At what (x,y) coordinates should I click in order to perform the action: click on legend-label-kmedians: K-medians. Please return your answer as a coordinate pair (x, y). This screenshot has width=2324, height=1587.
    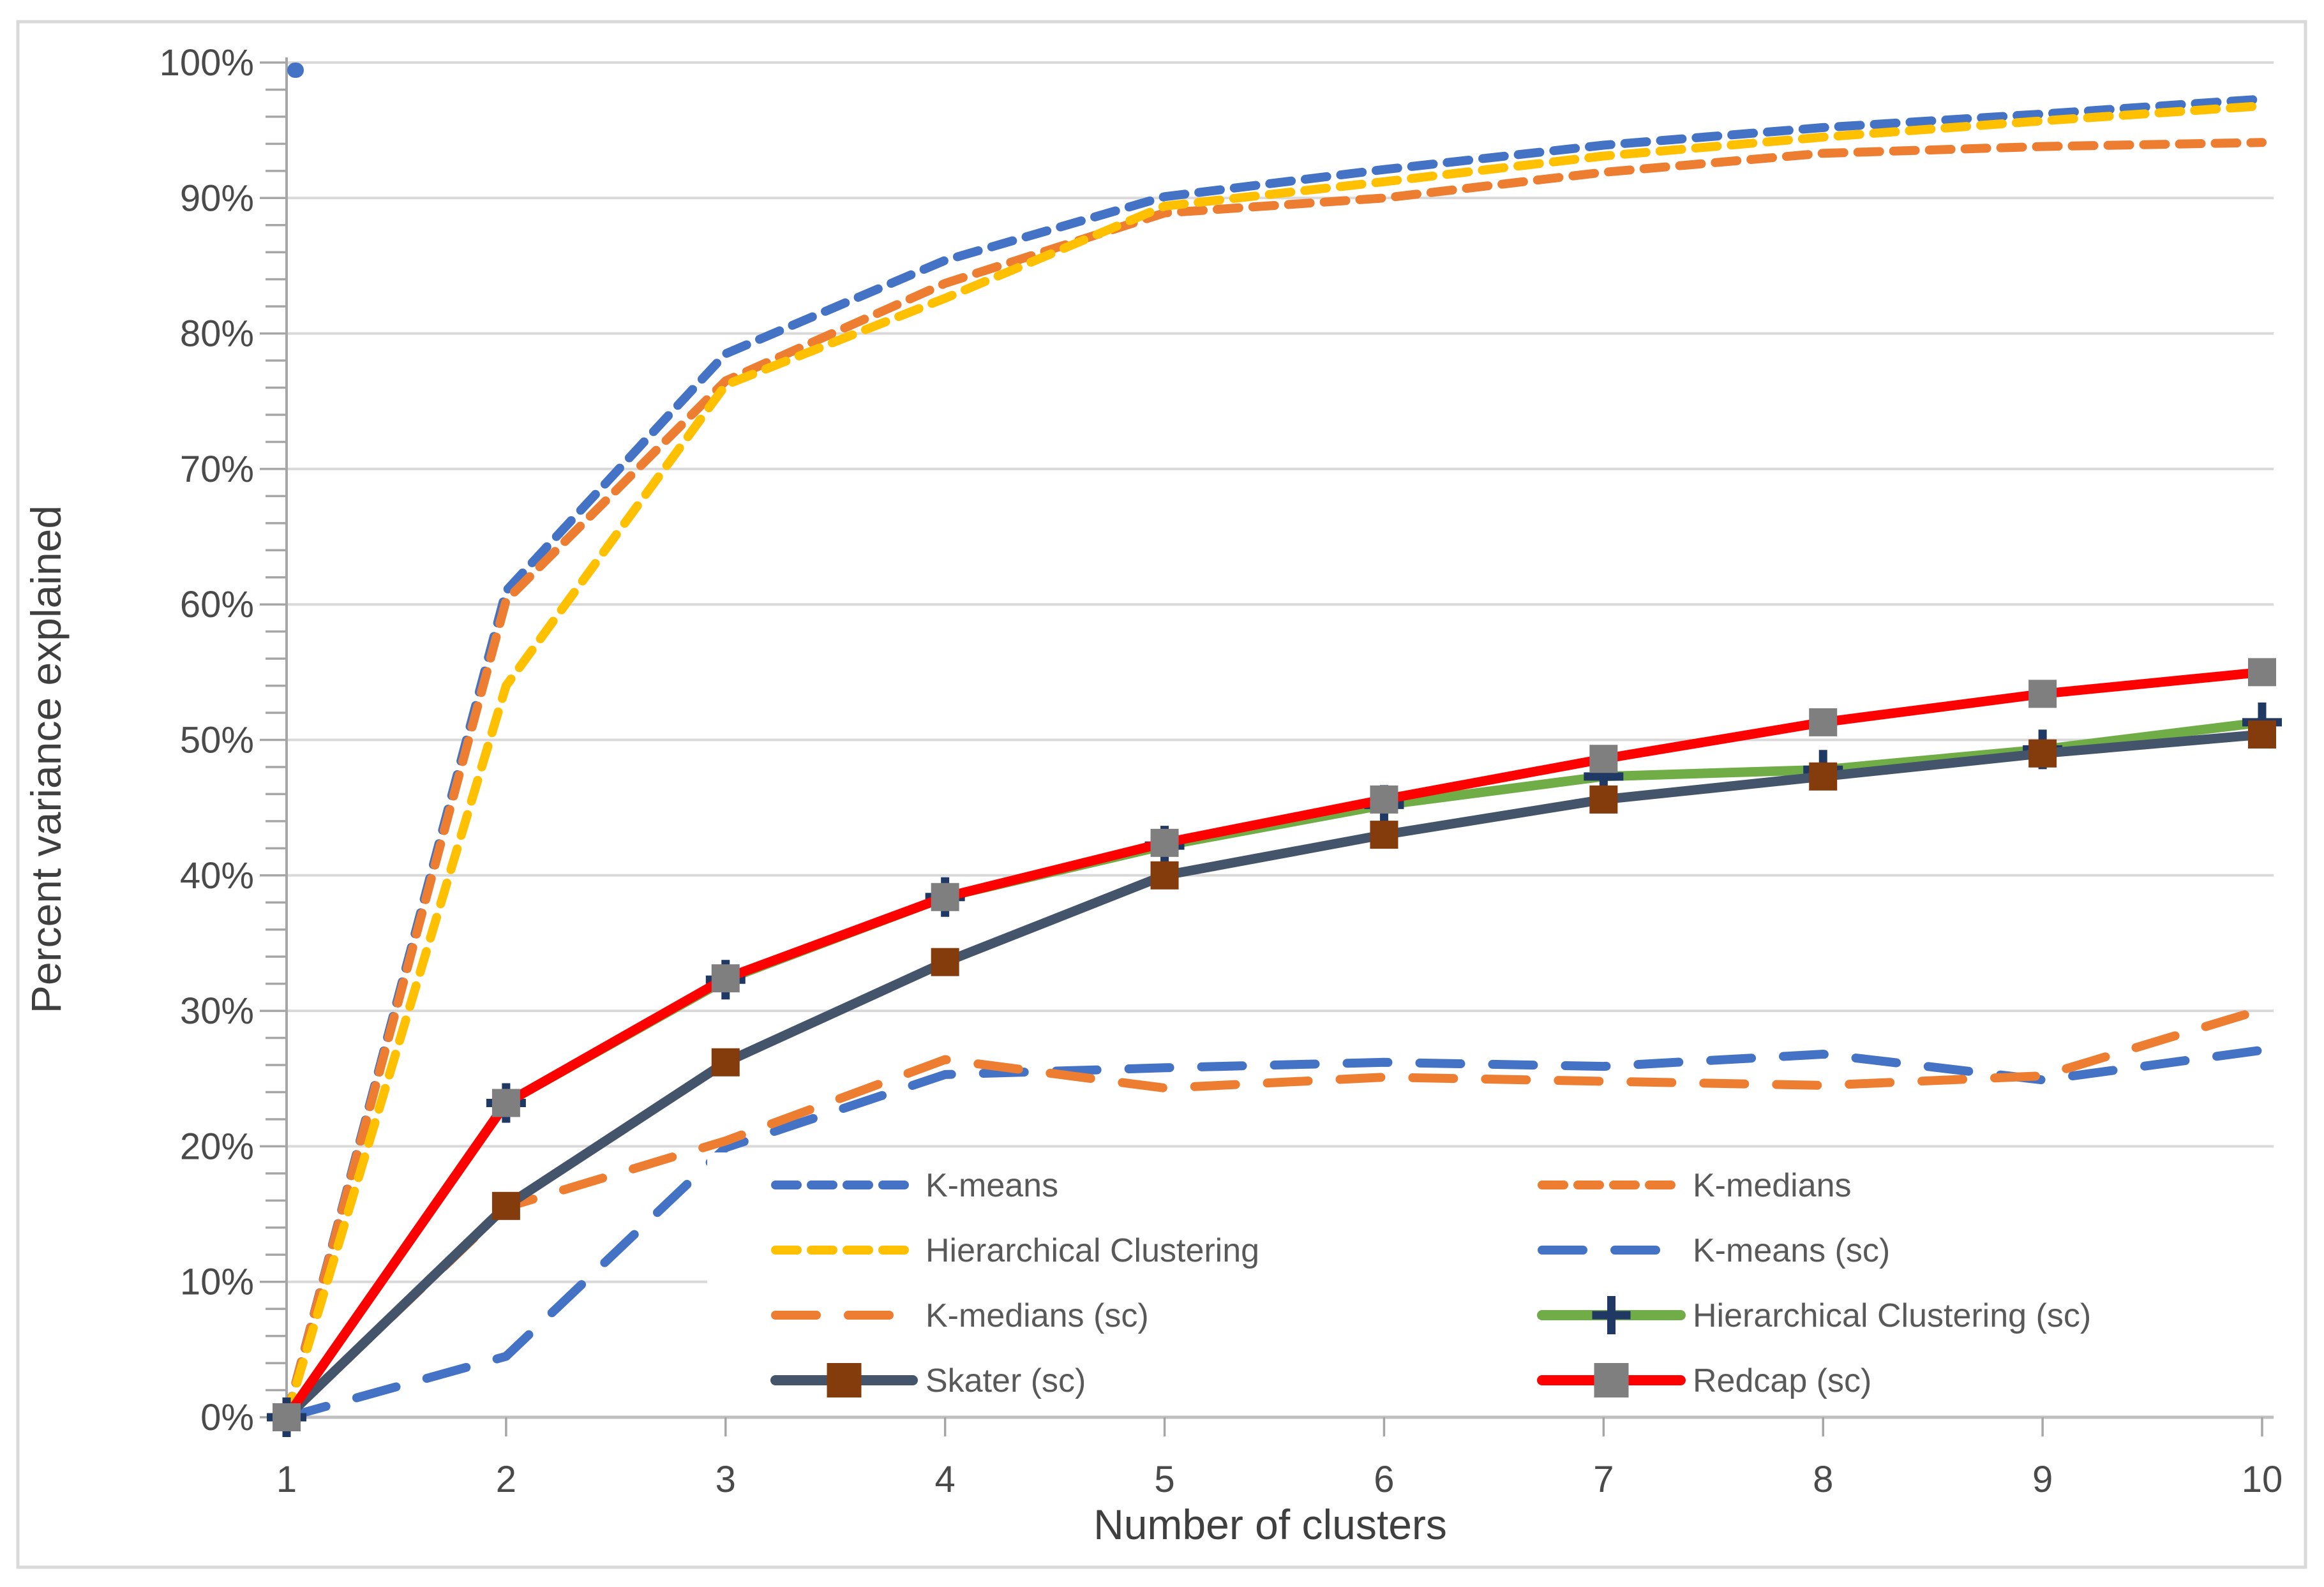
    Looking at the image, I should click on (1773, 1186).